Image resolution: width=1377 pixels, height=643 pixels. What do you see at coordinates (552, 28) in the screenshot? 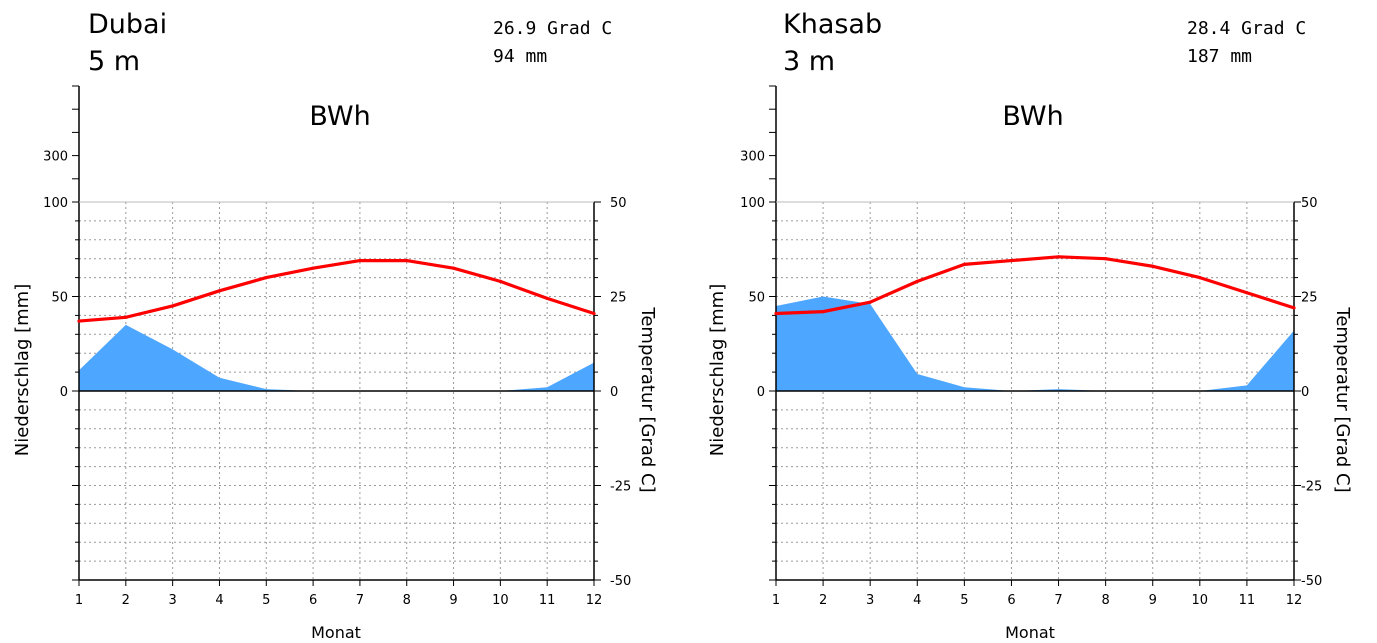
I see `annual-temperature: 26.9 Grad C` at bounding box center [552, 28].